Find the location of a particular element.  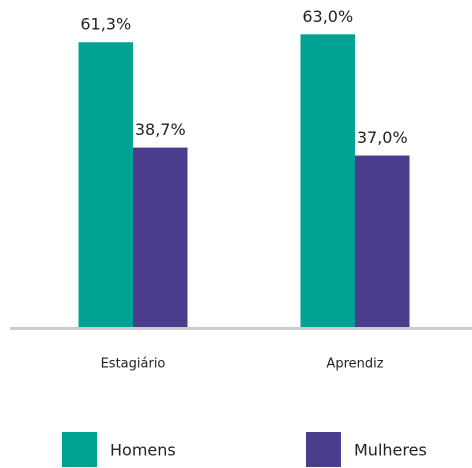

x-tick-label: Estagiário is located at coordinates (133, 364).